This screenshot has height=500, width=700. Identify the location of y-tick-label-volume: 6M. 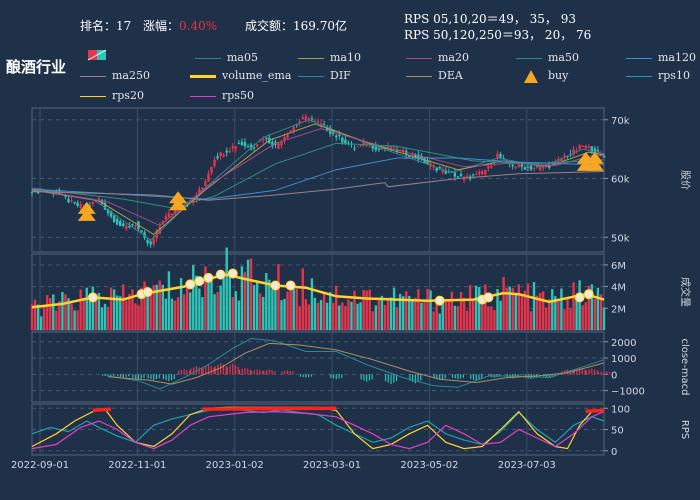
(618, 266).